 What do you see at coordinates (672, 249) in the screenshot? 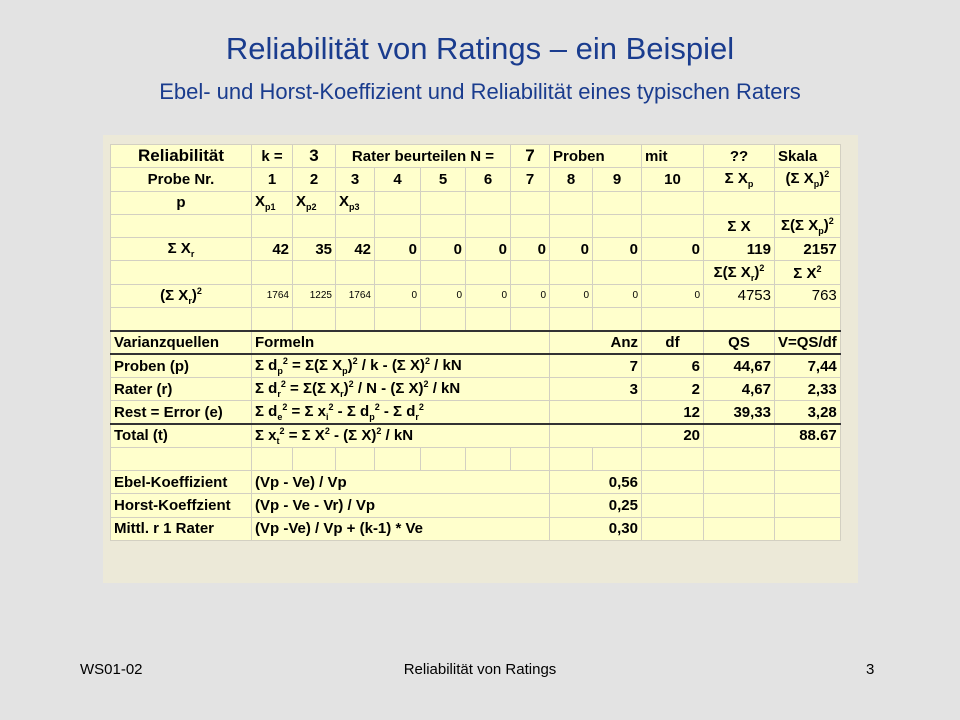
I see `cell-sum-val-10: 0` at bounding box center [672, 249].